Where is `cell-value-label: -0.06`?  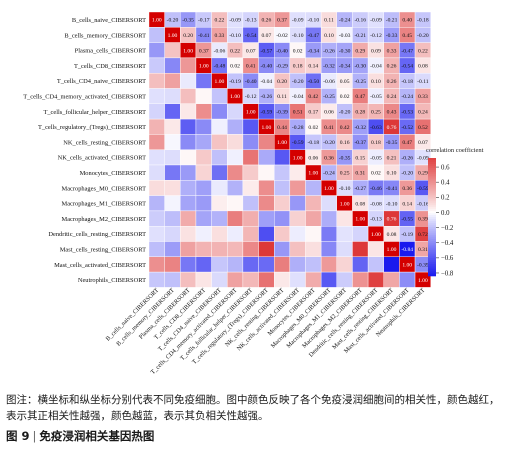
cell-value-label: -0.06 is located at coordinates (329, 82).